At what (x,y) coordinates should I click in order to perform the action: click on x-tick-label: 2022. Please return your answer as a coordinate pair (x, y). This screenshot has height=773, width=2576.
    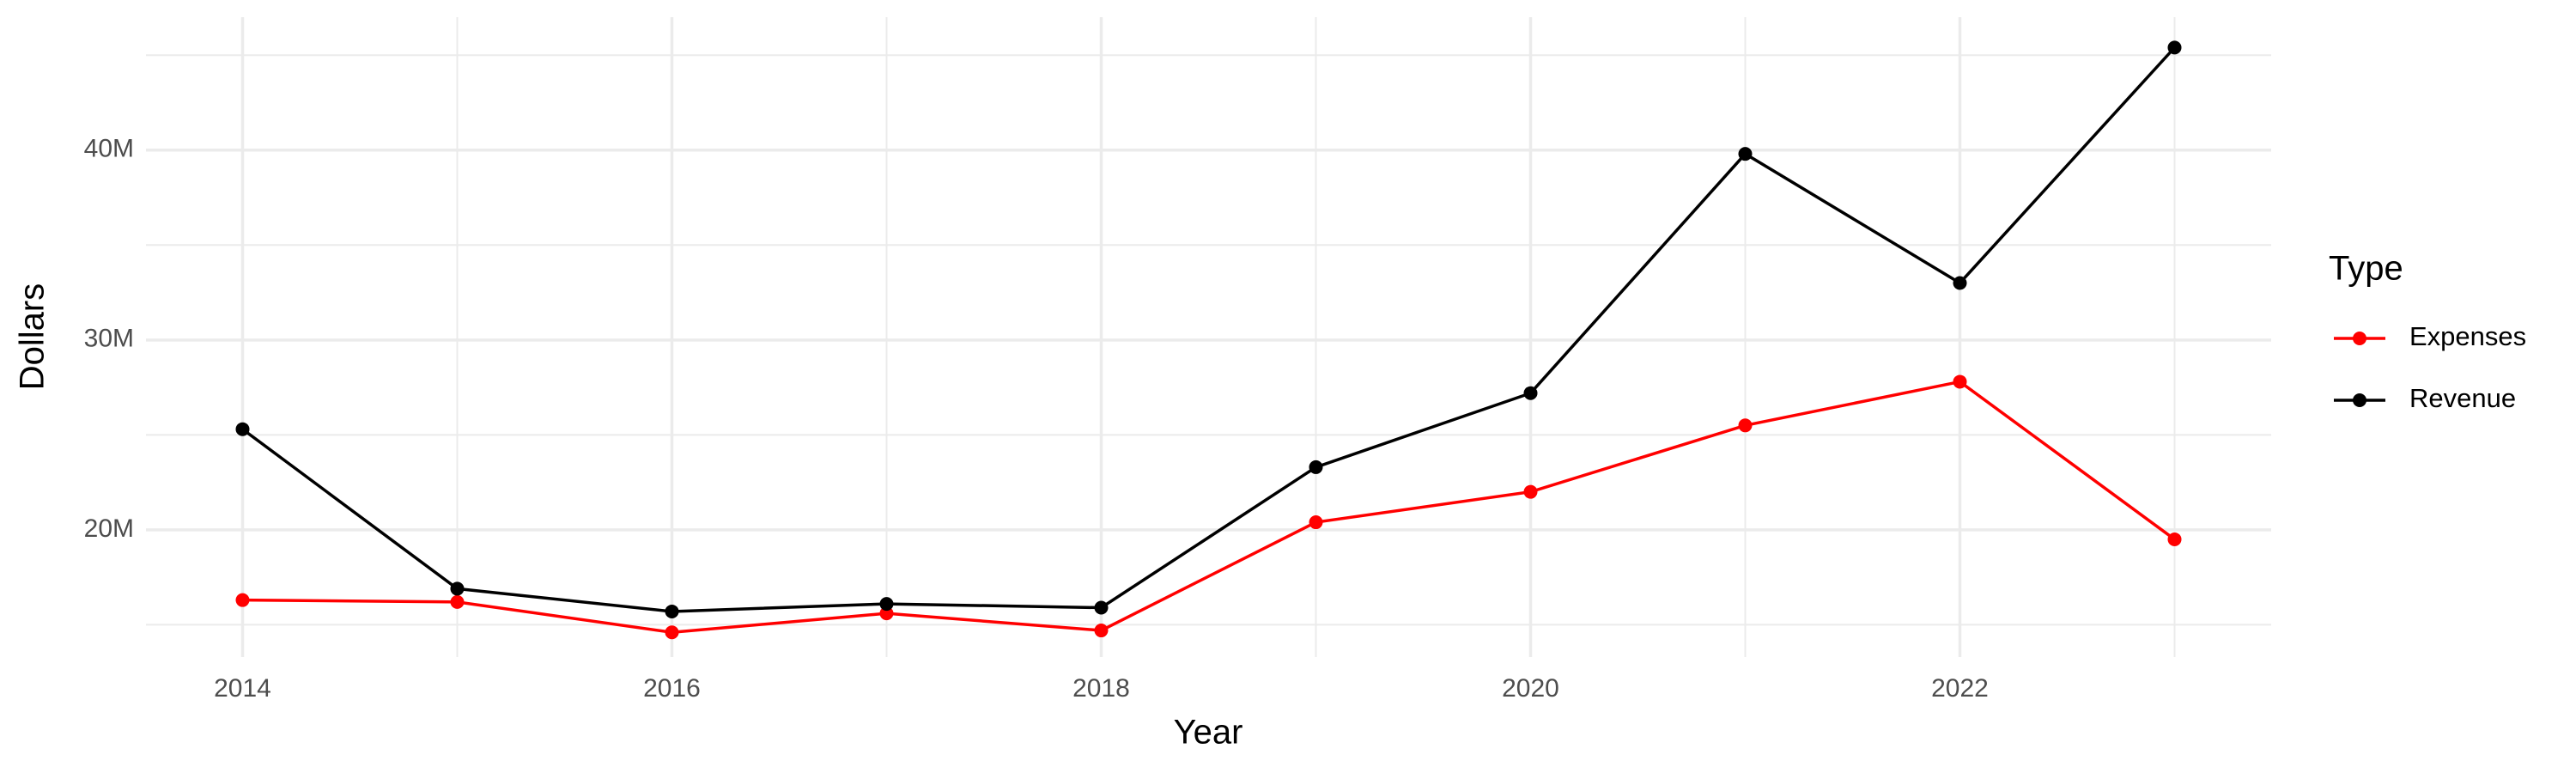
    Looking at the image, I should click on (1960, 688).